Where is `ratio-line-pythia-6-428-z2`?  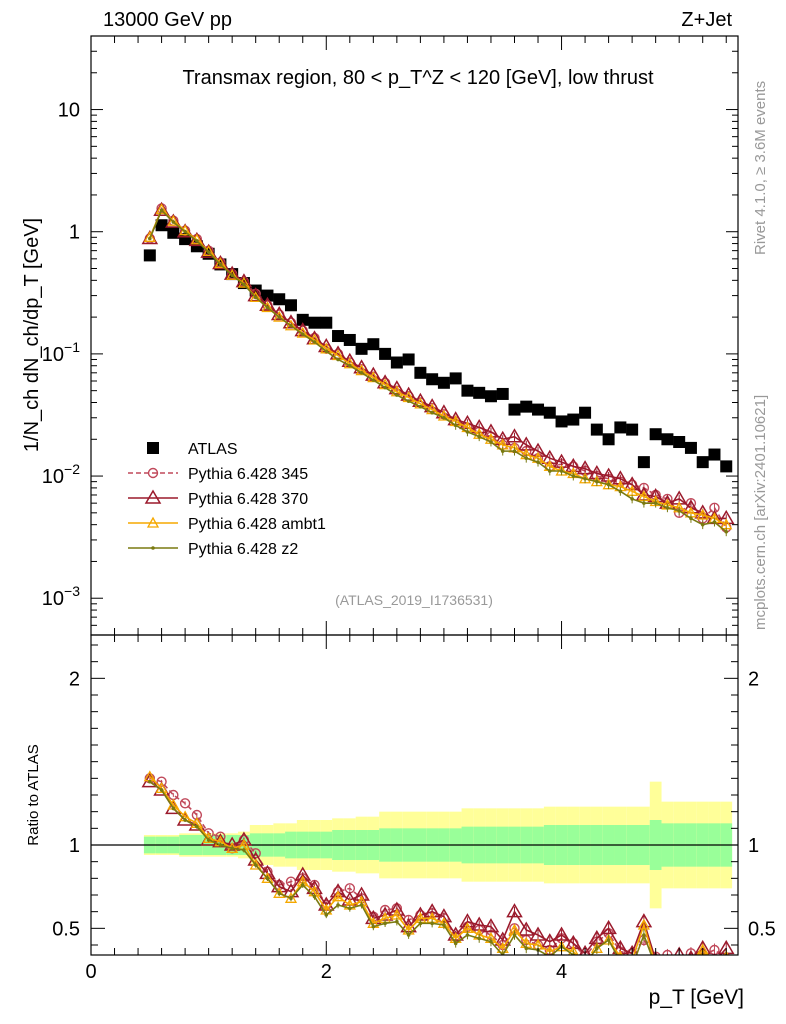 ratio-line-pythia-6-428-z2 is located at coordinates (401, 868).